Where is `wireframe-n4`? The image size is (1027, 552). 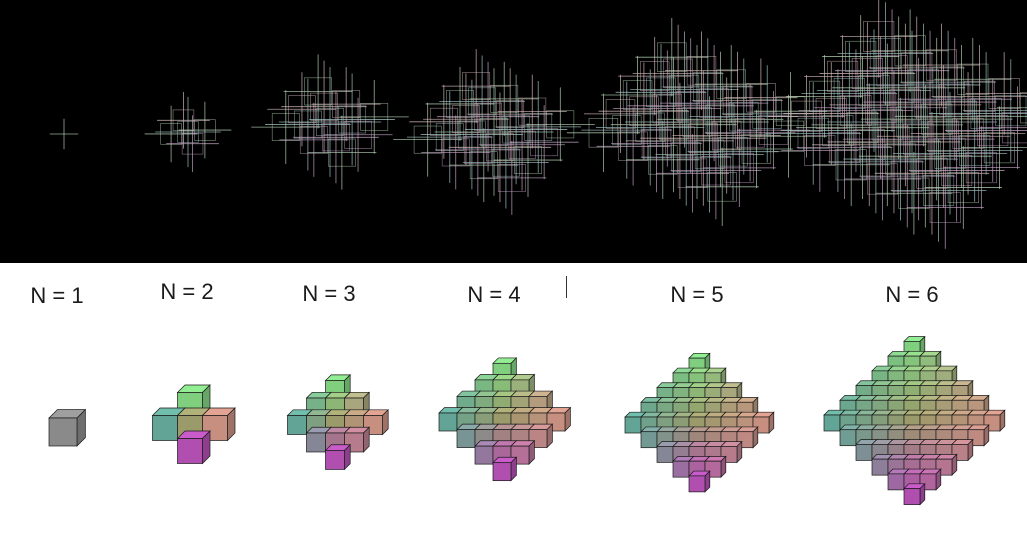
wireframe-n4 is located at coordinates (494, 132).